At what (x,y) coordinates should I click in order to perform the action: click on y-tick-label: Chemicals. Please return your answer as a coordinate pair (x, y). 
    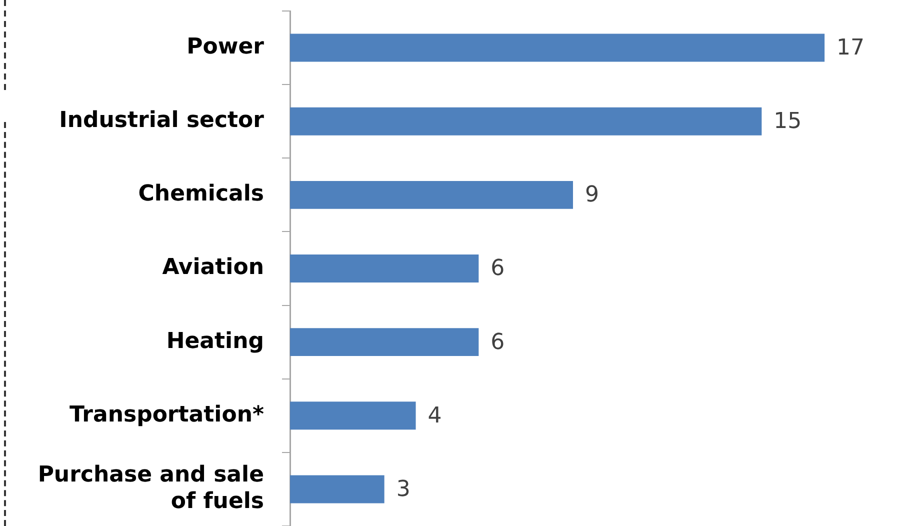
    Looking at the image, I should click on (201, 194).